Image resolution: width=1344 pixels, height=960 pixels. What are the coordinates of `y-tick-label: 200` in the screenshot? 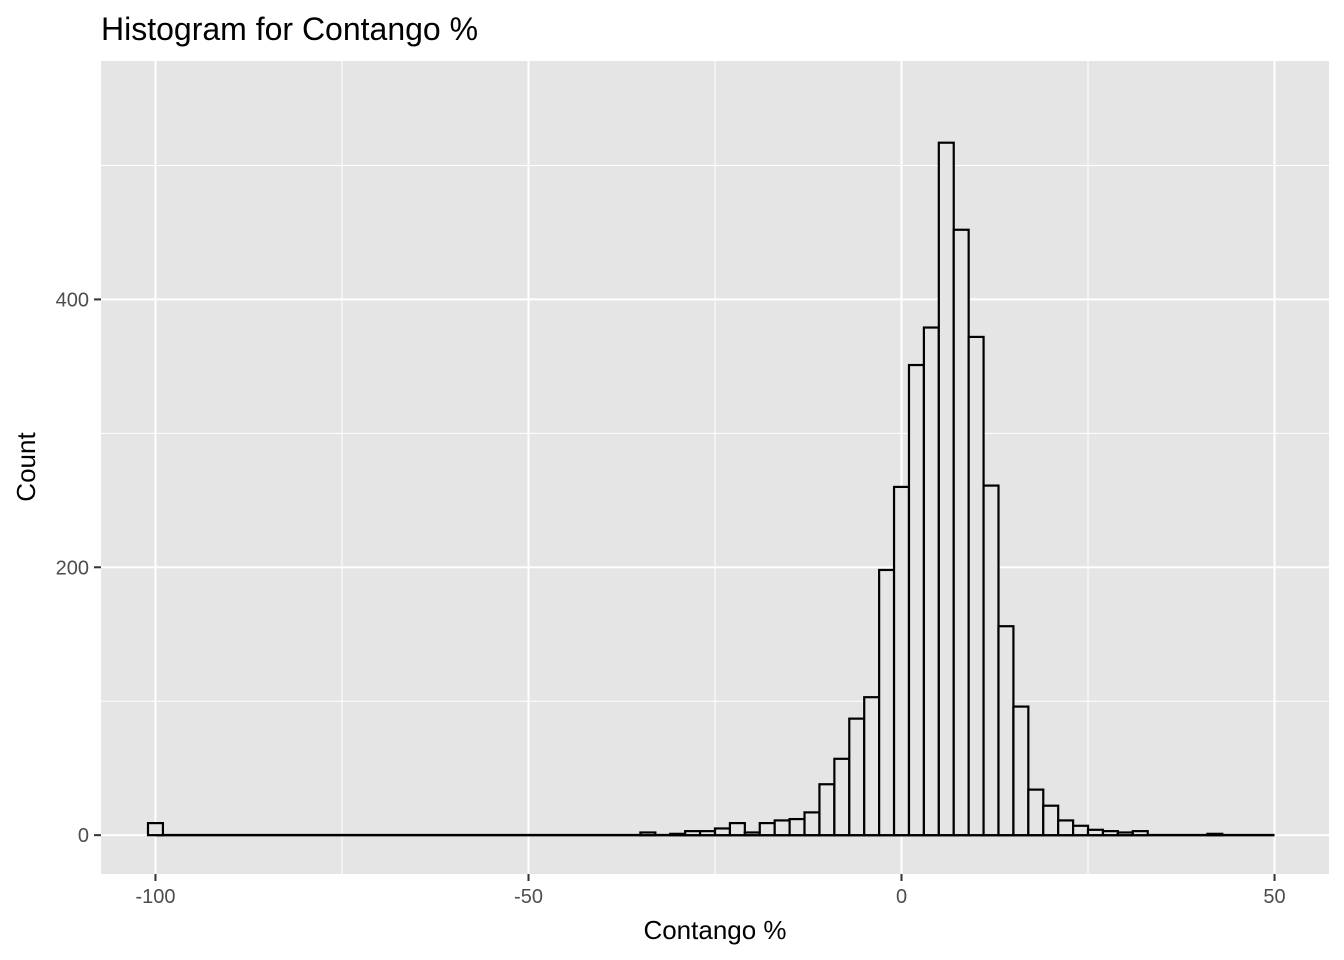 It's located at (72, 568).